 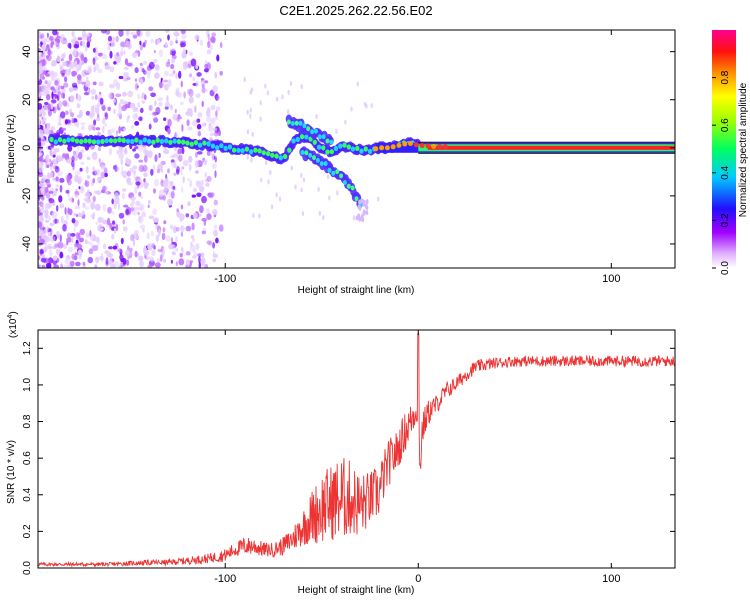 I want to click on colorbar-tick-label: 0.0, so click(x=725, y=268).